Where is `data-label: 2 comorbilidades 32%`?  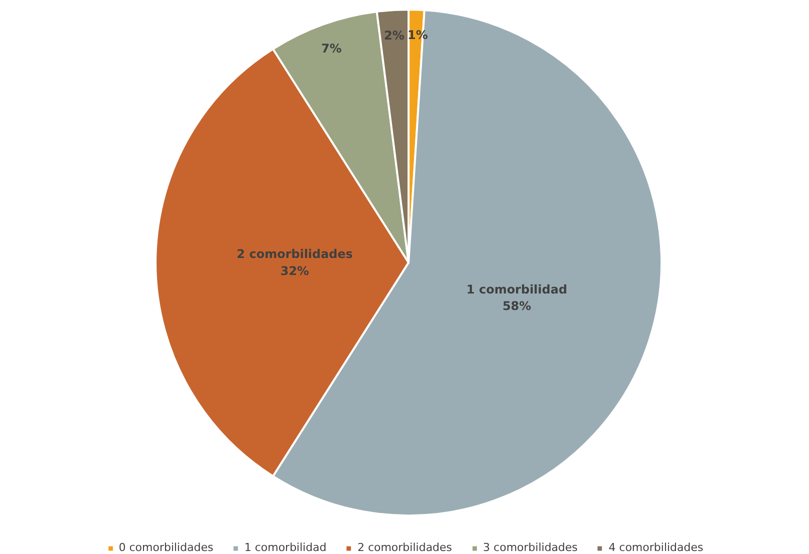
data-label: 2 comorbilidades 32% is located at coordinates (294, 262).